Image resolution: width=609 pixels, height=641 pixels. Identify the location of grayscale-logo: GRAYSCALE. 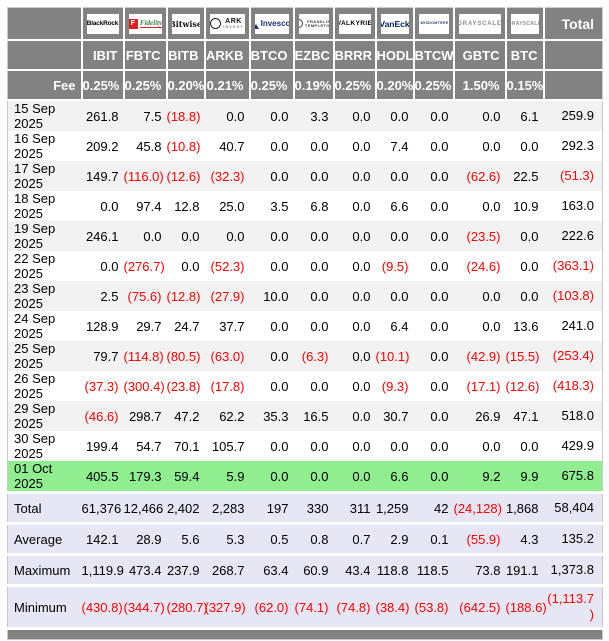
(524, 23).